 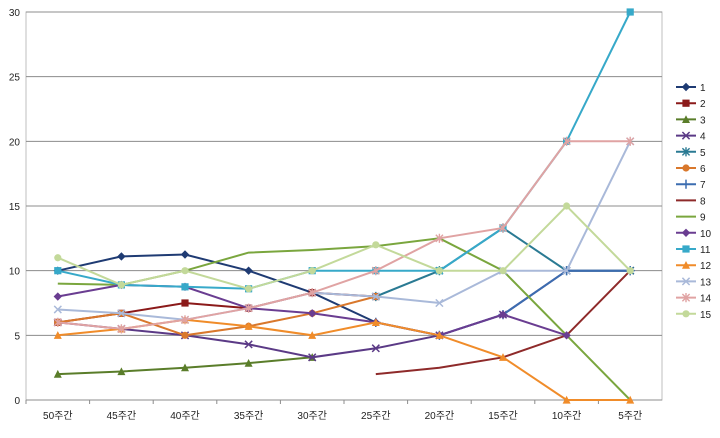 I want to click on y-tick-label: 30, so click(x=15, y=13).